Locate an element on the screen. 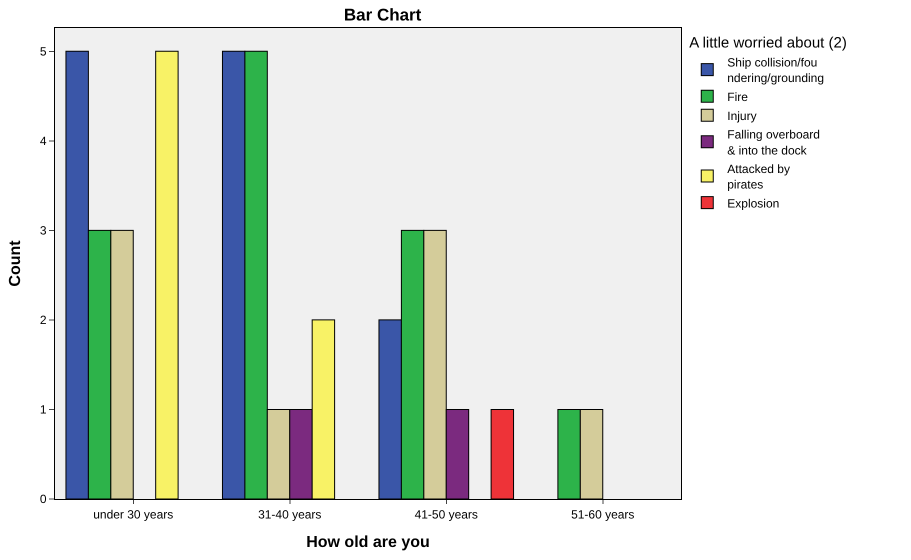 The image size is (911, 560). y-tick-label: 4 is located at coordinates (43, 141).